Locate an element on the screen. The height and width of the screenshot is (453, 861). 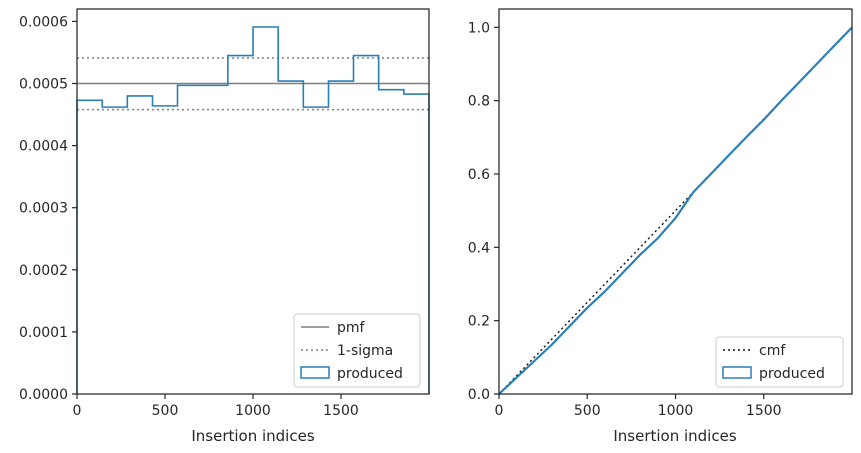
y-tick-label: 0.0004 is located at coordinates (43, 147).